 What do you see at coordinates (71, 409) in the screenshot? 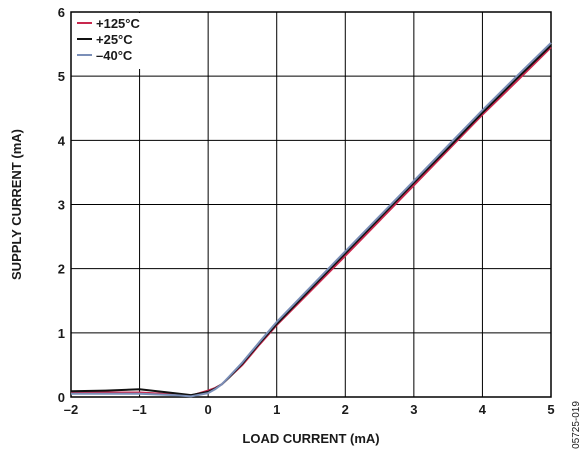
I see `x-tick-label: –2` at bounding box center [71, 409].